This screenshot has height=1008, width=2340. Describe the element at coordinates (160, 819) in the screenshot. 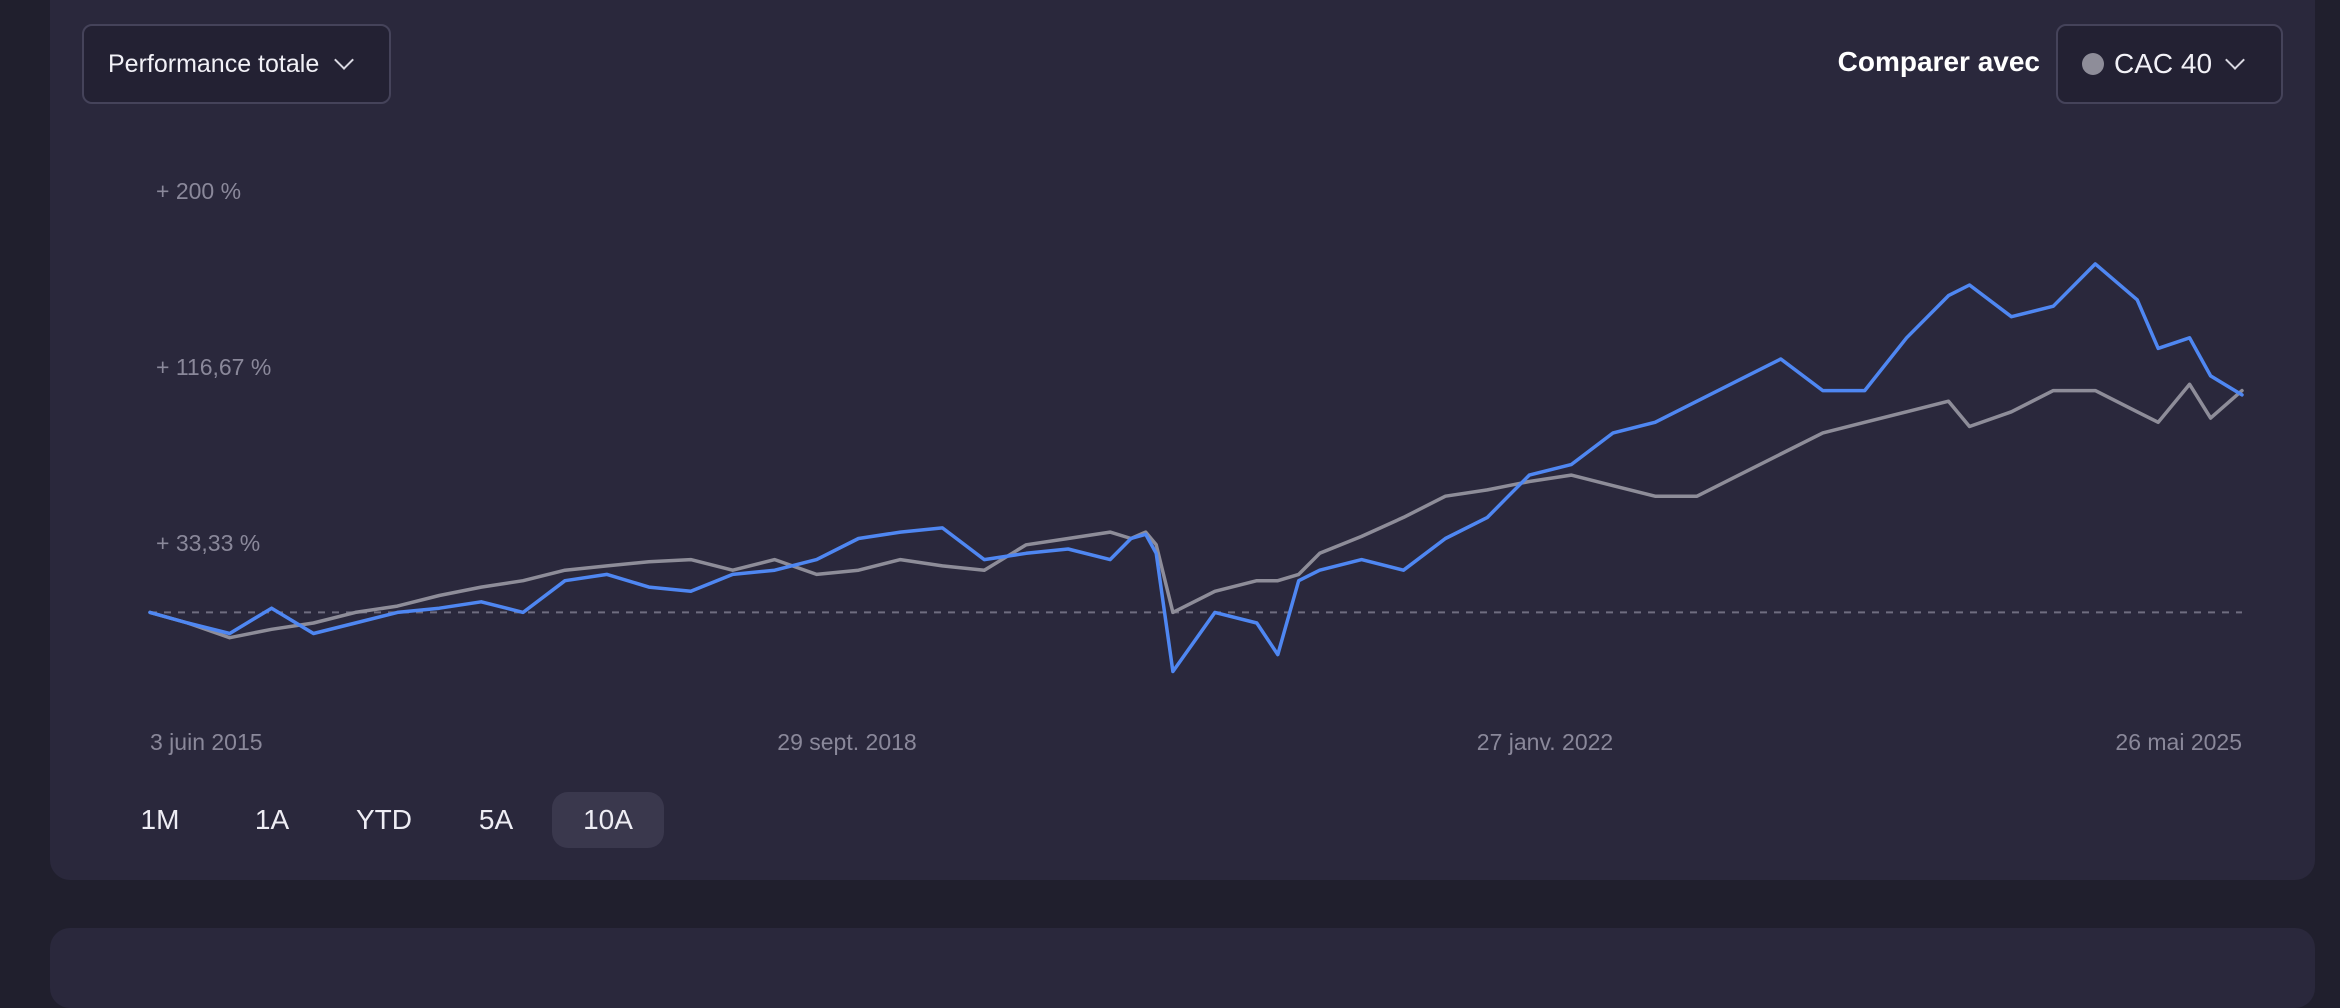

I see `range-button-1m: 1M` at that location.